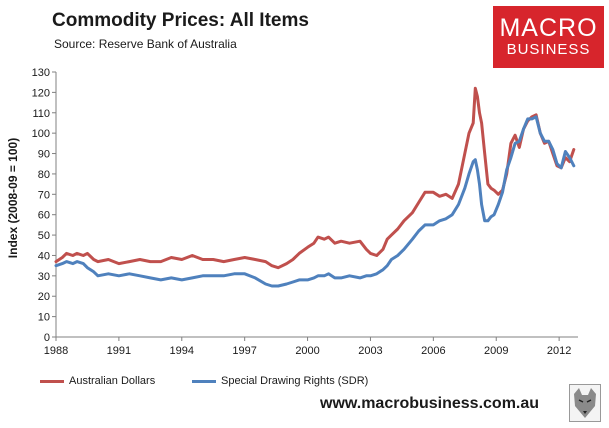  Describe the element at coordinates (548, 49) in the screenshot. I see `logo-line-2: BUSINESS` at that location.